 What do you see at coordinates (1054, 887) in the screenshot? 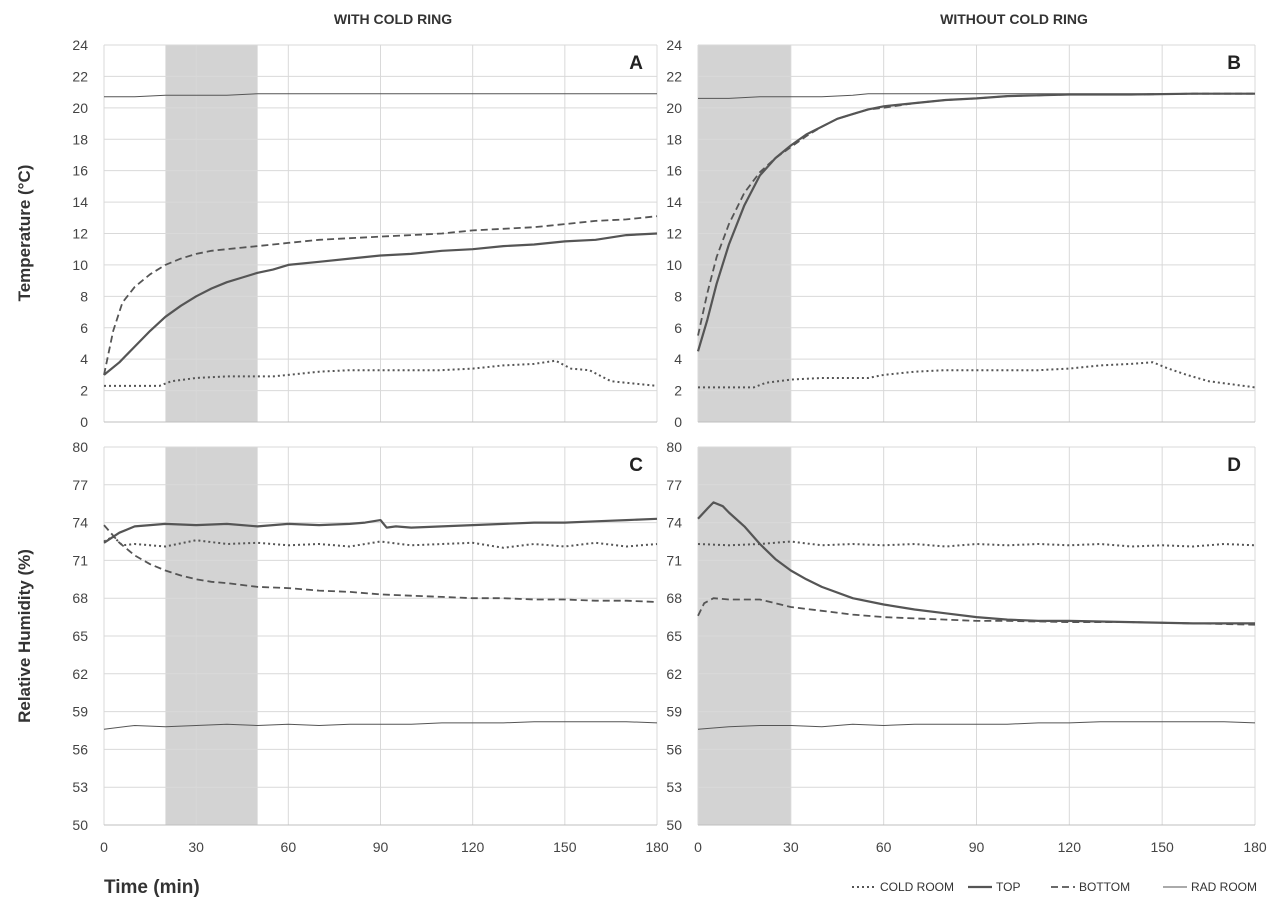
I see `legend: COLD ROOM TOP BOTTOM RAD ROOM` at bounding box center [1054, 887].